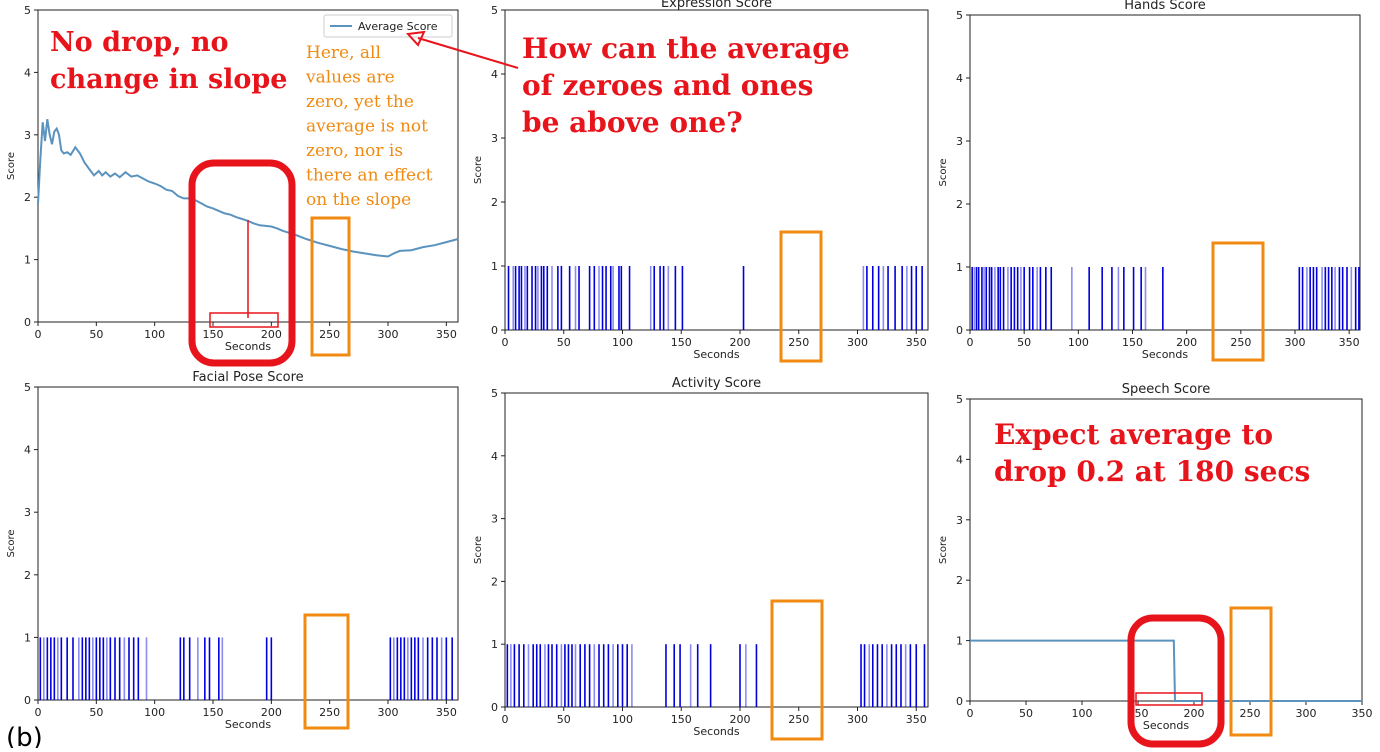  Describe the element at coordinates (415, 38) in the screenshot. I see `arrow-head` at that location.